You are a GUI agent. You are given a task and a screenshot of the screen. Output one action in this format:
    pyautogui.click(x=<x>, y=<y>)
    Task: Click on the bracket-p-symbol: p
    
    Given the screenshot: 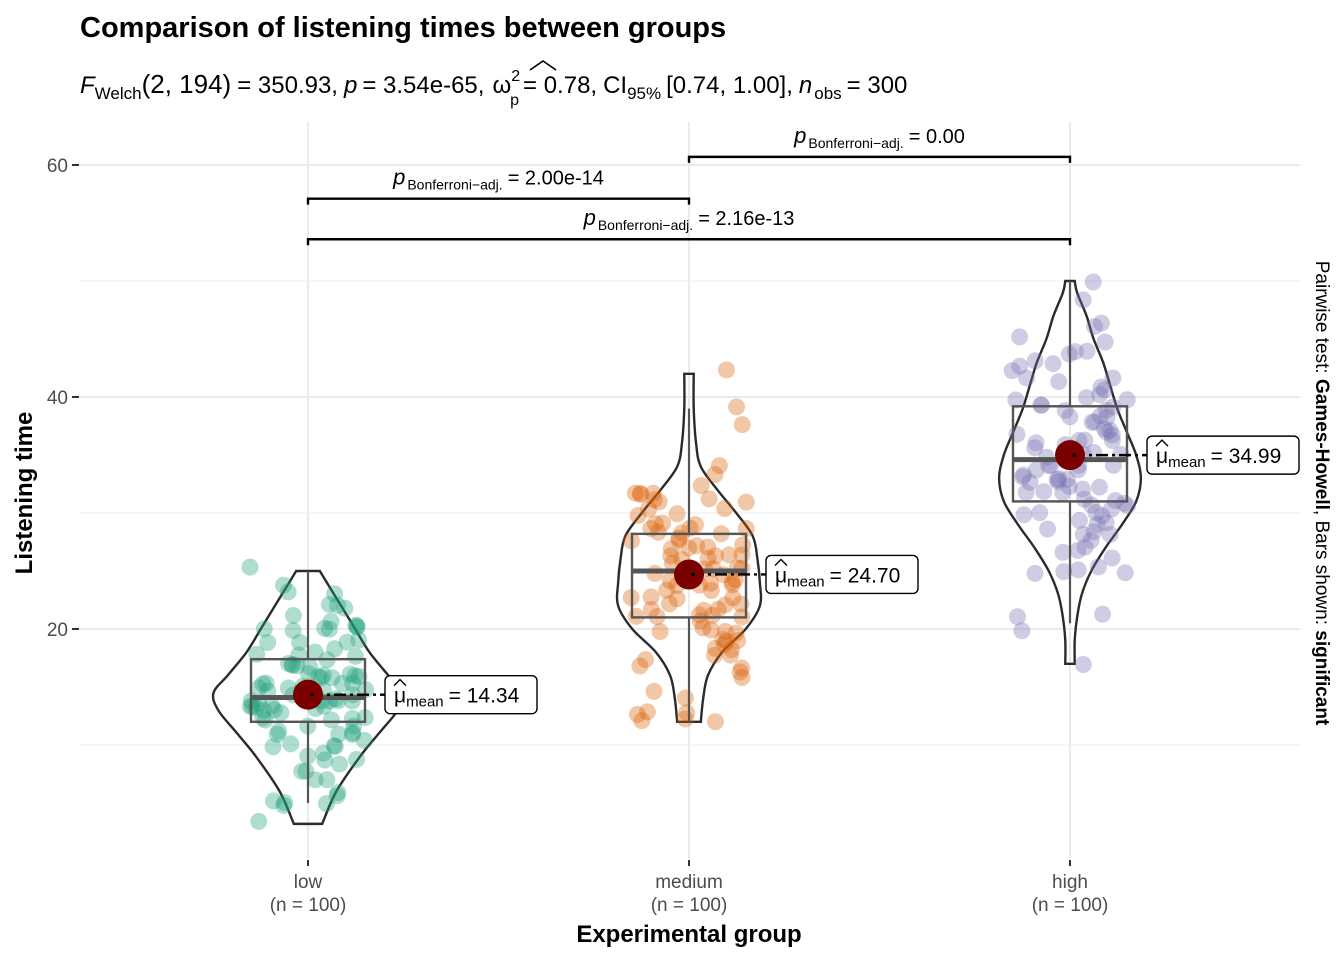 What is the action you would take?
    pyautogui.click(x=589, y=217)
    